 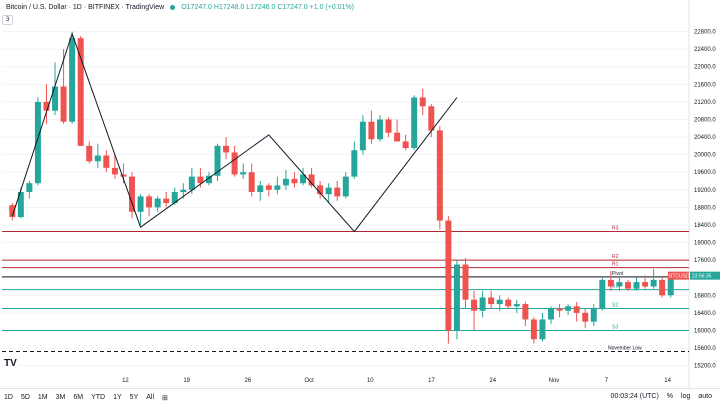 I want to click on last-price-countdown: 23:56:35, so click(x=702, y=277).